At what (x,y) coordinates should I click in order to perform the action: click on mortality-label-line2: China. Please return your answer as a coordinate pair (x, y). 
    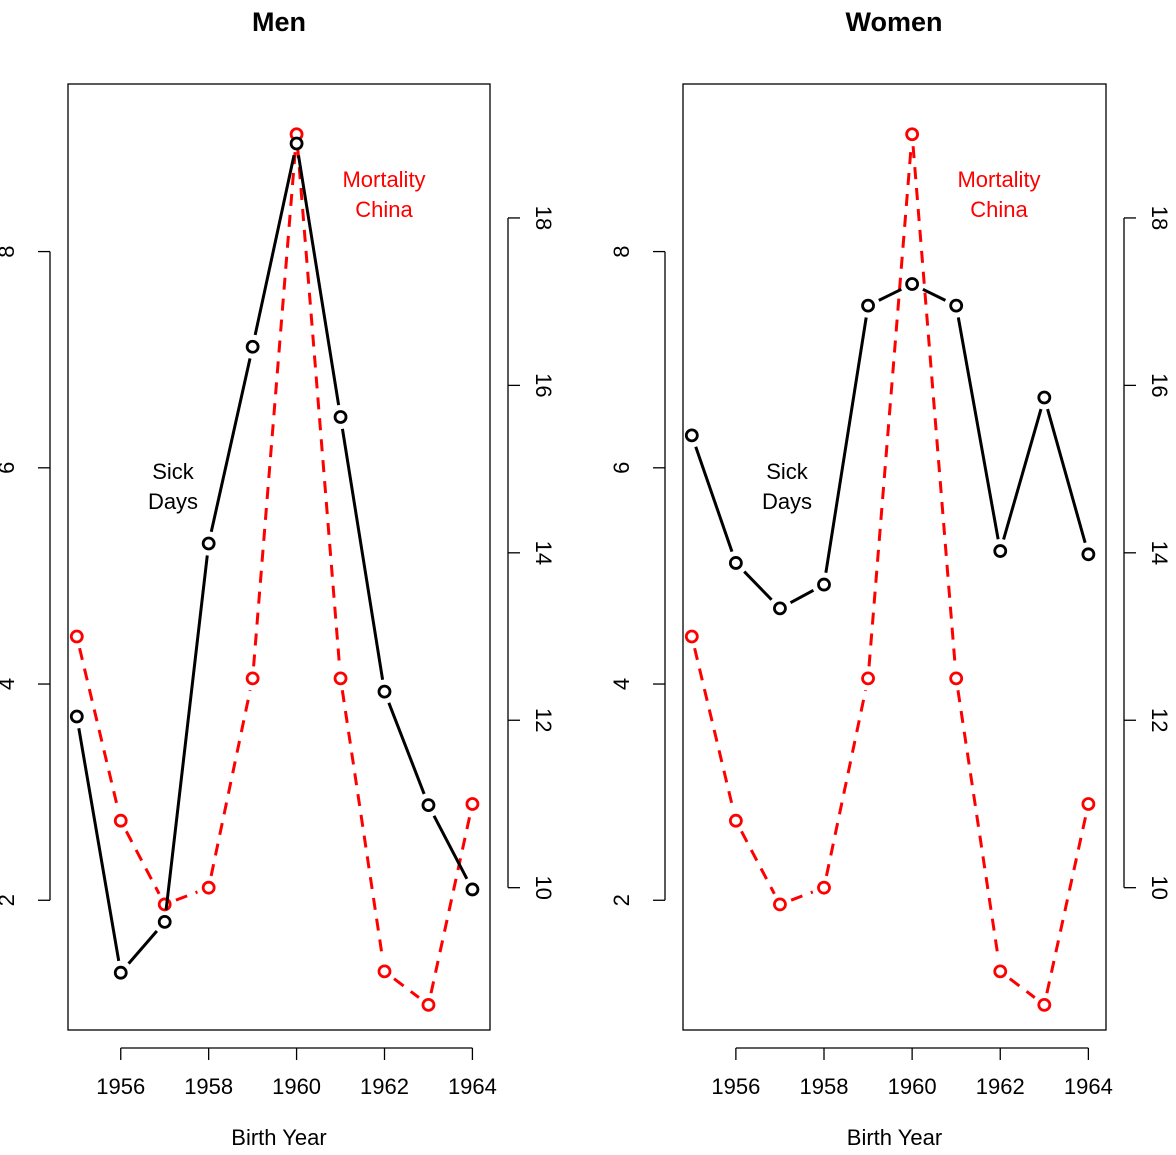
    Looking at the image, I should click on (384, 209).